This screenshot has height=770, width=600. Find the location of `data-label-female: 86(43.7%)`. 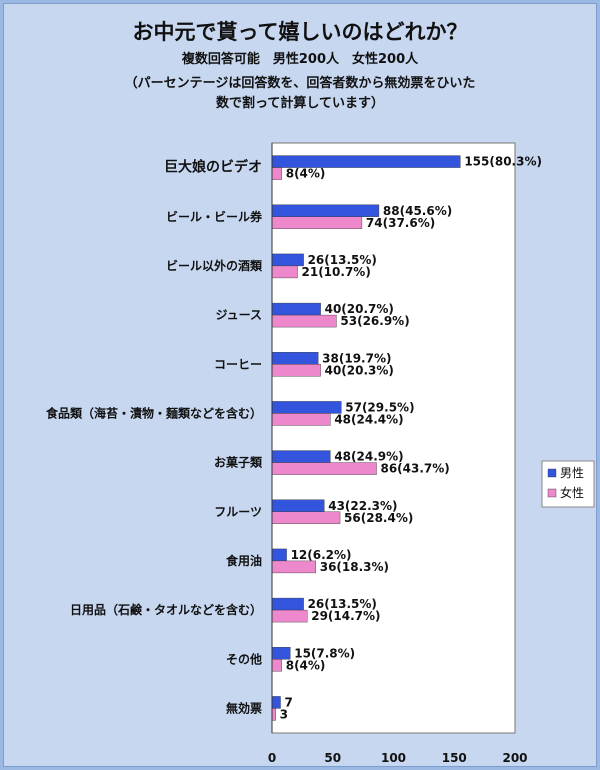

data-label-female: 86(43.7%) is located at coordinates (414, 469).